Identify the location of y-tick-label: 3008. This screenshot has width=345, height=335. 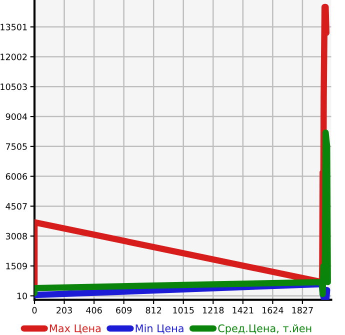
(16, 236).